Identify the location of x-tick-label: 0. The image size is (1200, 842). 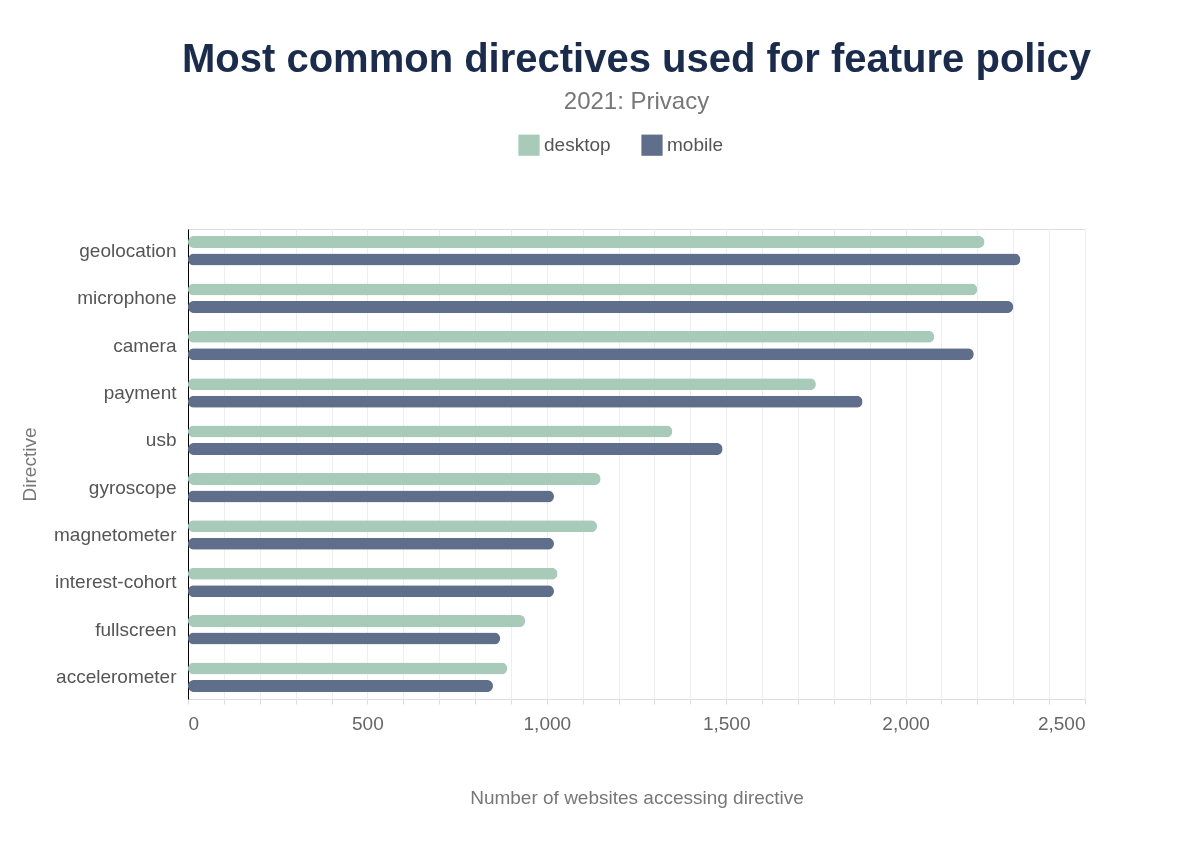
(194, 723).